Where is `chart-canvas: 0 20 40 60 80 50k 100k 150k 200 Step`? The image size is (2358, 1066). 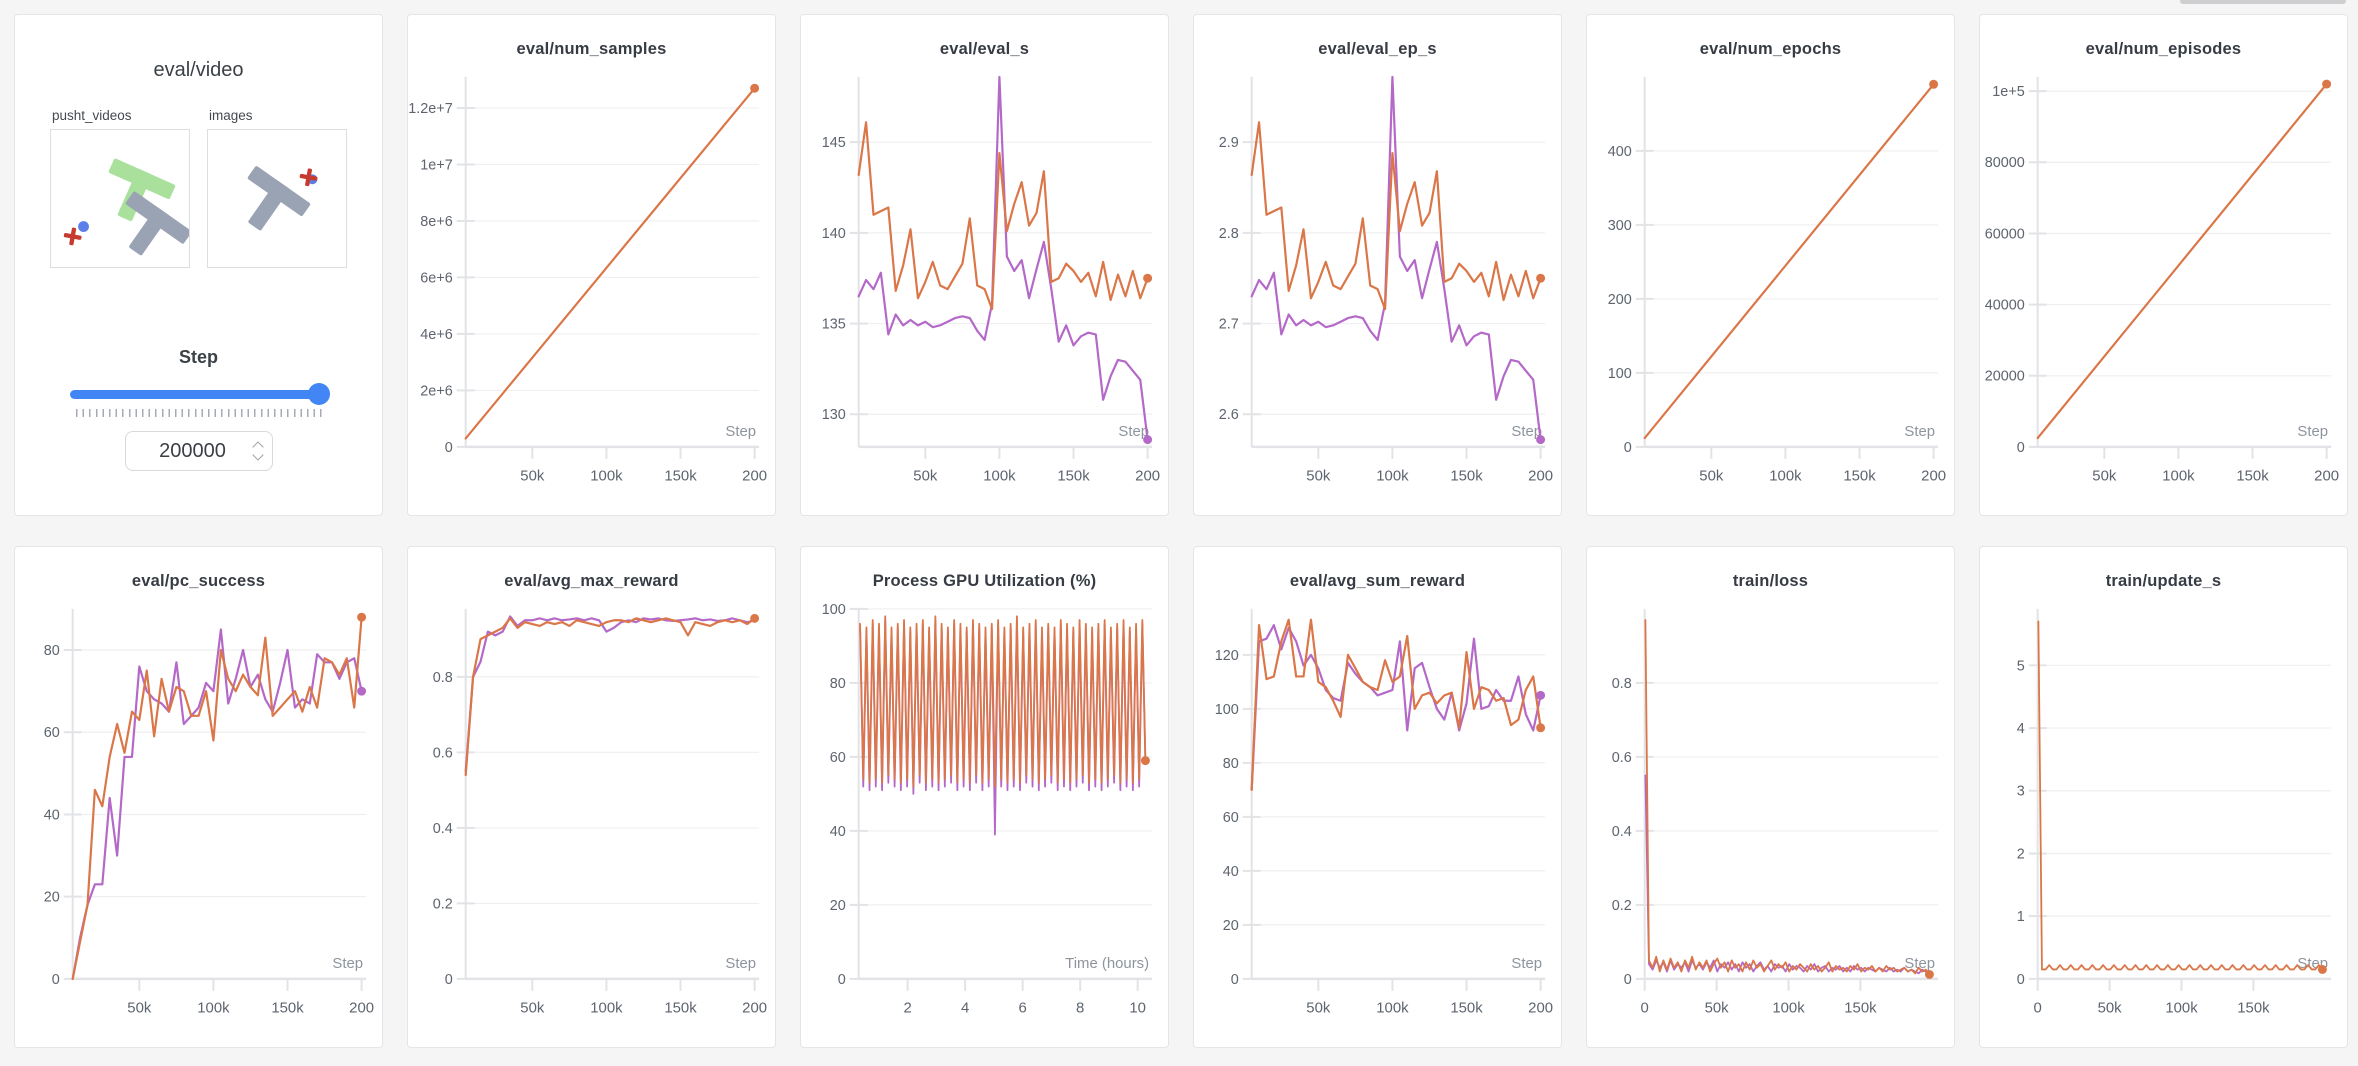 chart-canvas: 0 20 40 60 80 50k 100k 150k 200 Step is located at coordinates (198, 814).